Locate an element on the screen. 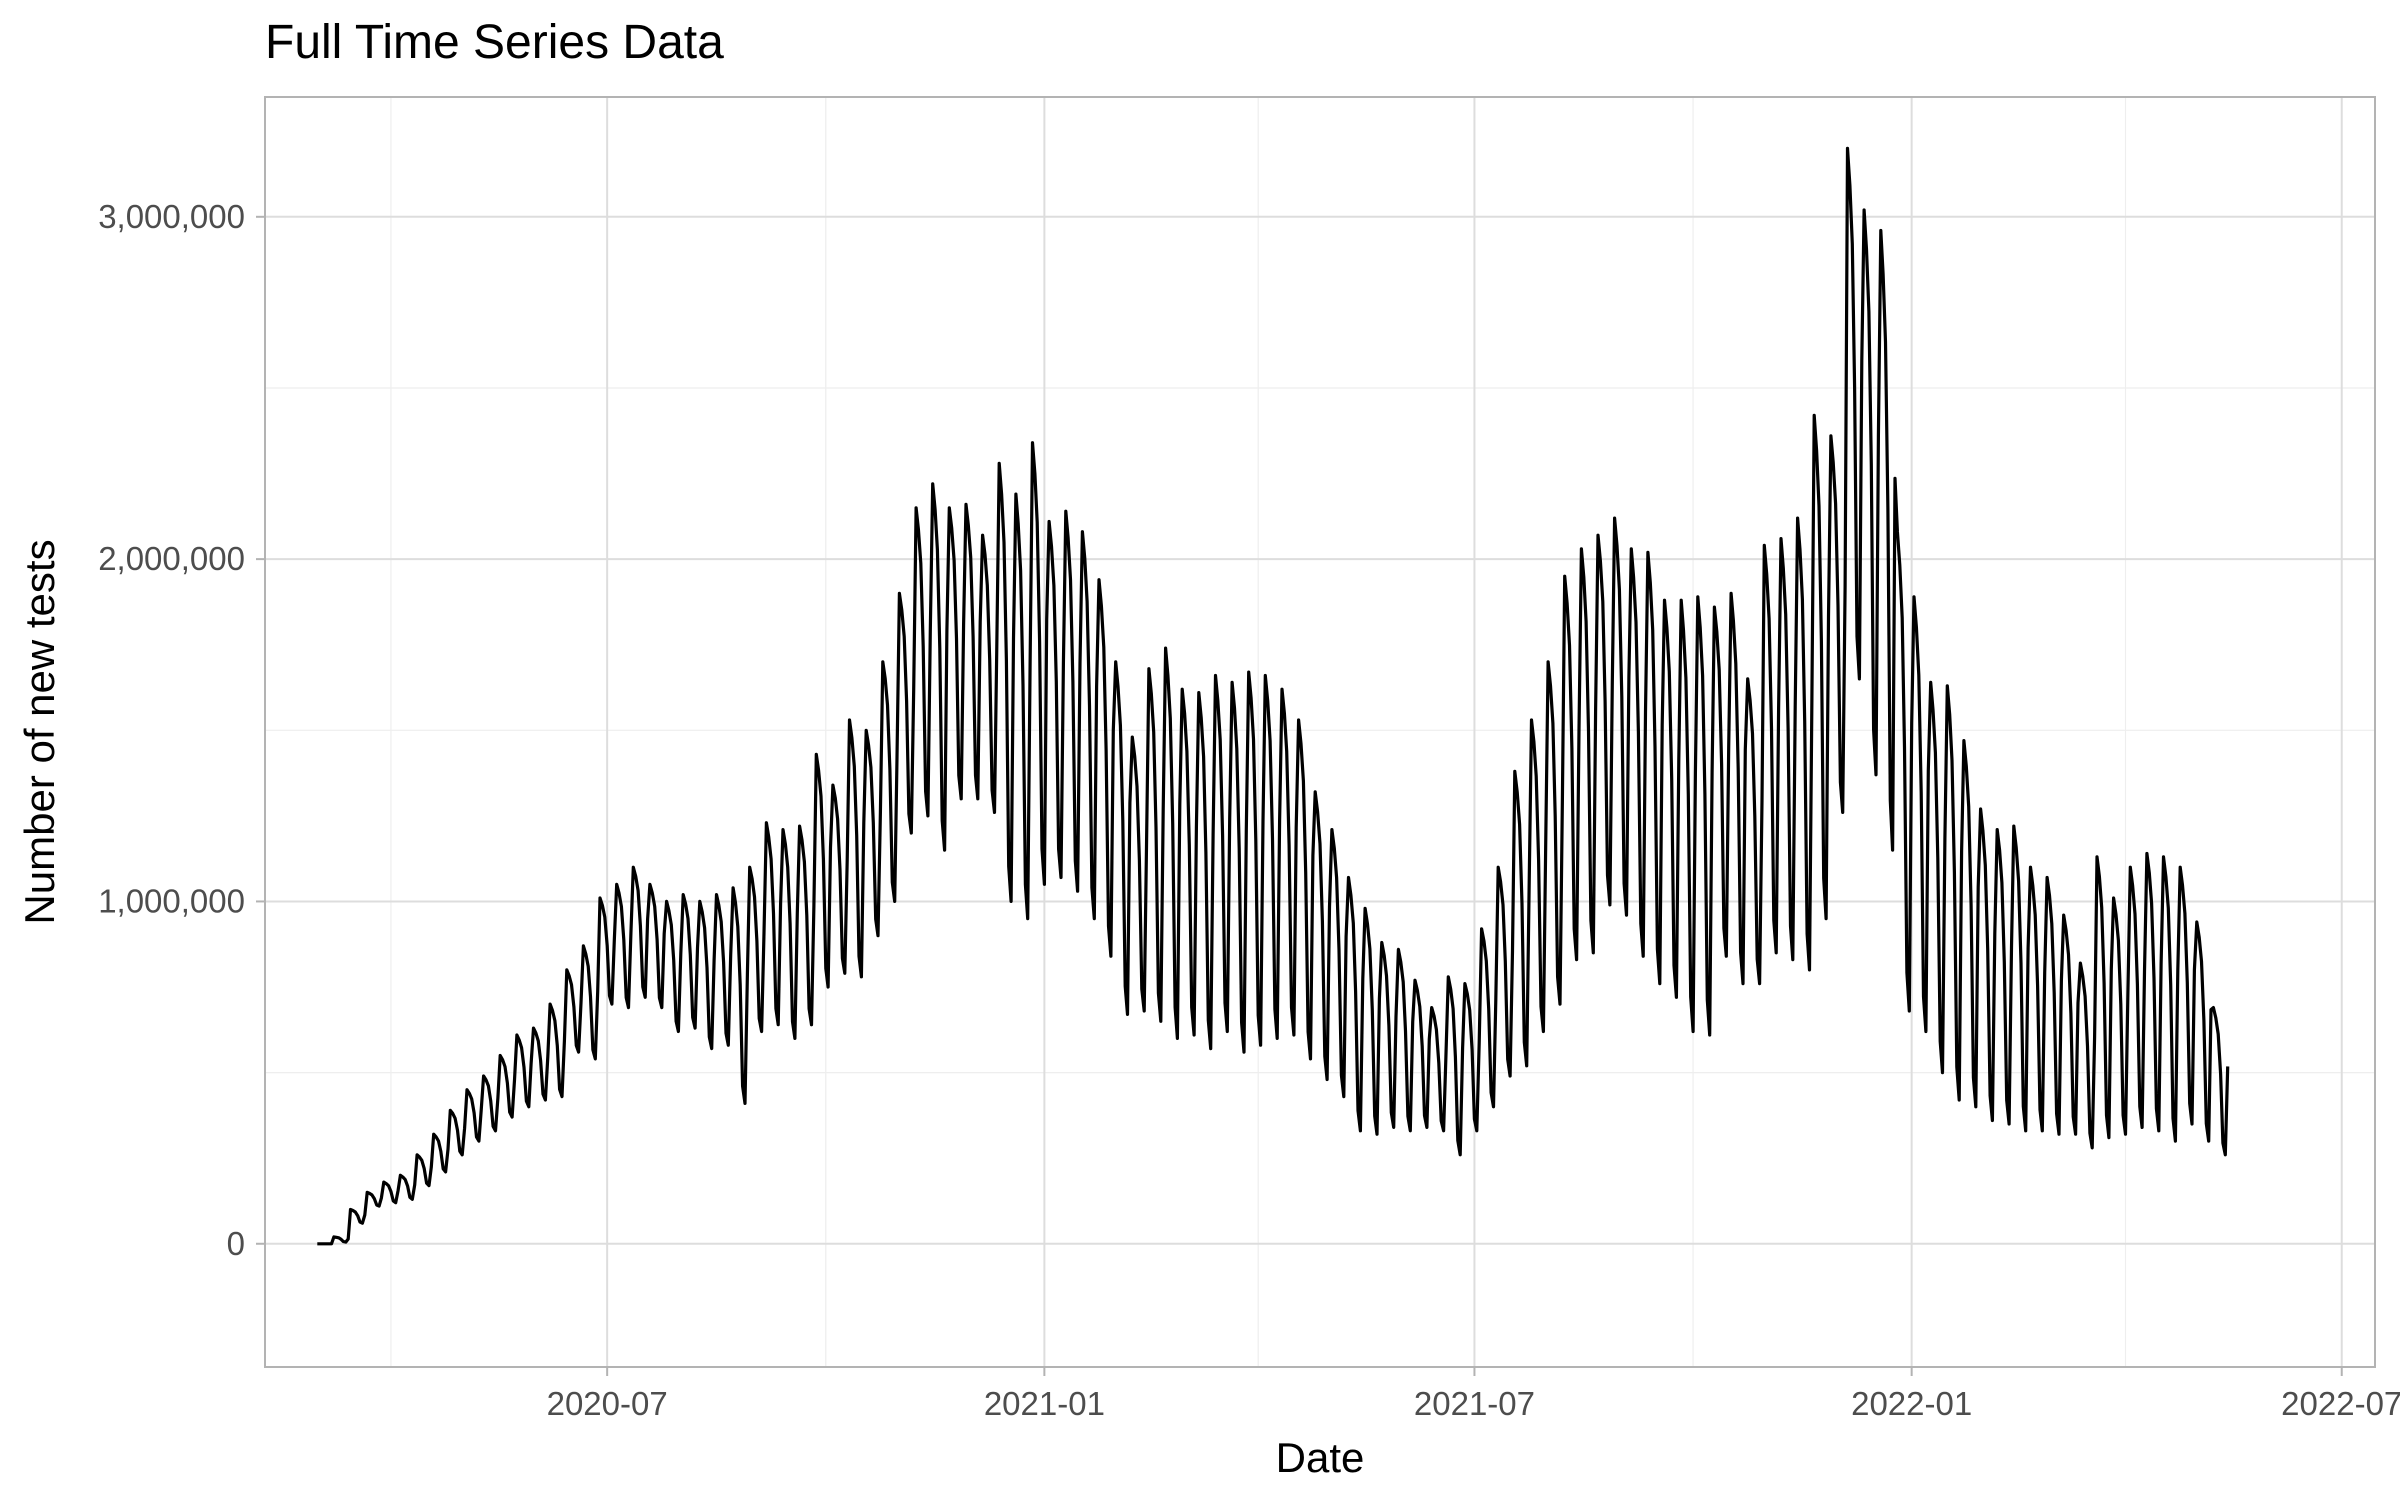 The width and height of the screenshot is (2400, 1500). y-axis-title: Number of new tests is located at coordinates (39, 731).